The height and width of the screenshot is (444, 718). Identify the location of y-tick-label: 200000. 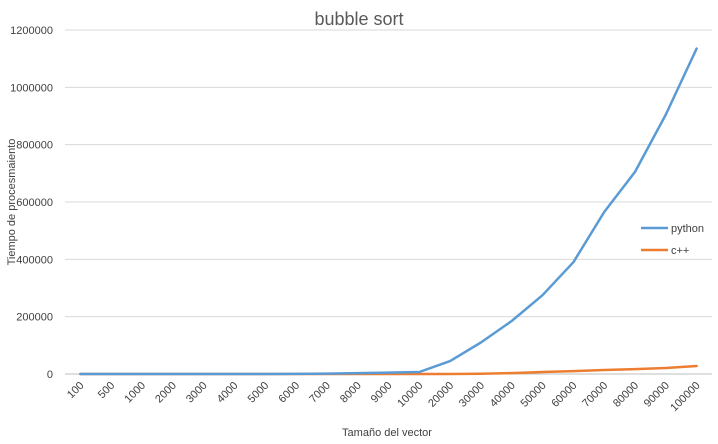
(34, 318).